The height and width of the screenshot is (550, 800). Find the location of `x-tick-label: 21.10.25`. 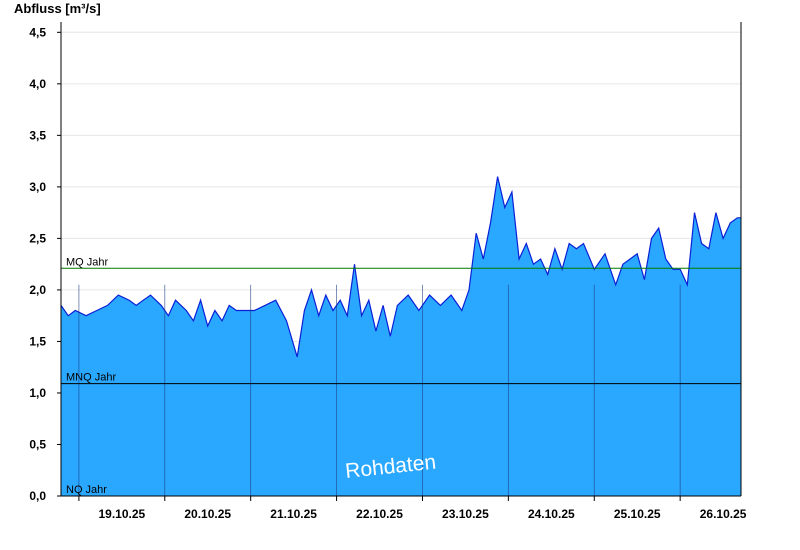

x-tick-label: 21.10.25 is located at coordinates (293, 514).